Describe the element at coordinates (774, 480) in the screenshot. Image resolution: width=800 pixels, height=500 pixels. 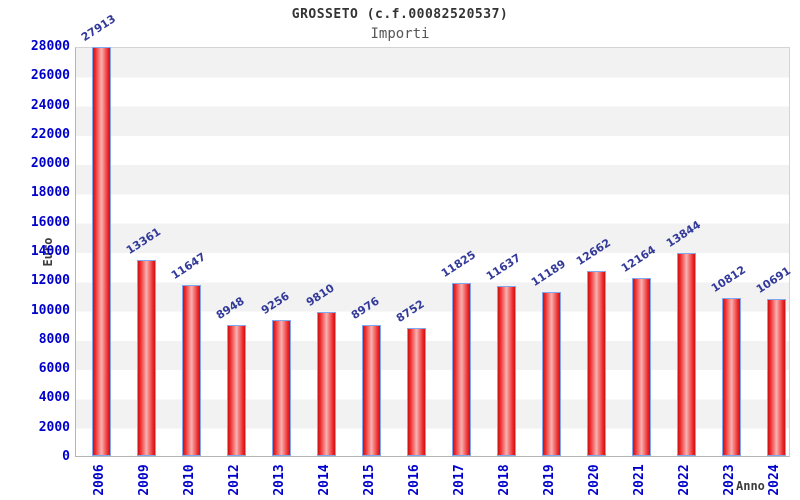
I see `x-tick-label: 2024` at that location.